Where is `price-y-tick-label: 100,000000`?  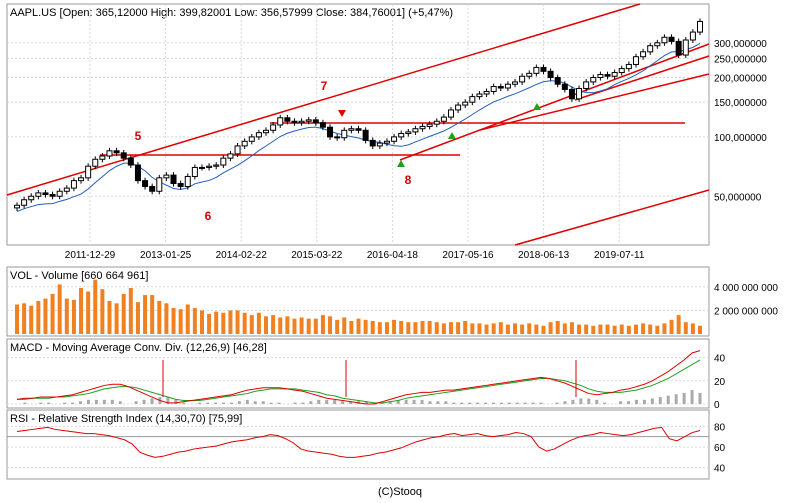 price-y-tick-label: 100,000000 is located at coordinates (740, 138).